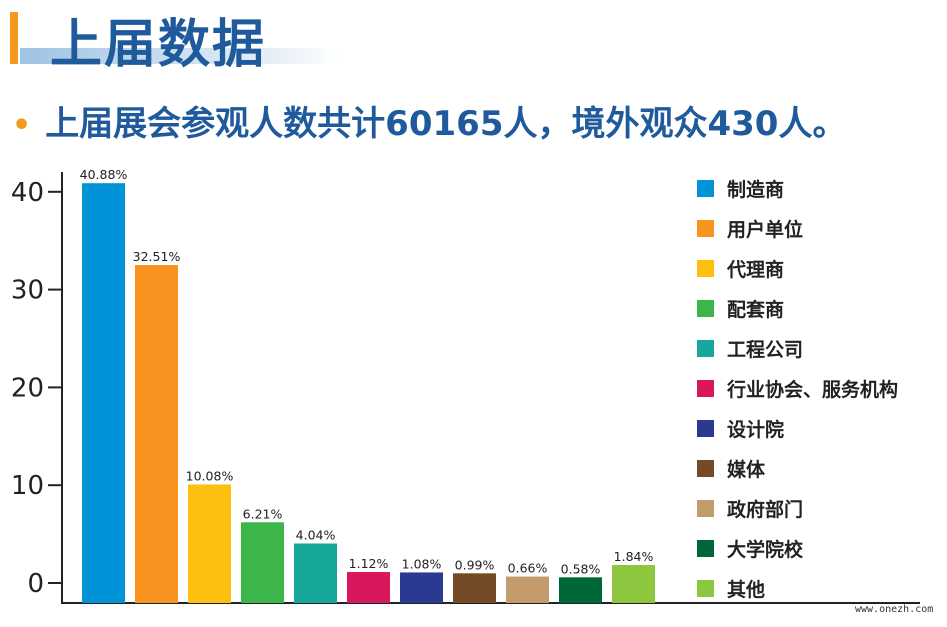  What do you see at coordinates (35, 584) in the screenshot?
I see `y-tick-label: 0` at bounding box center [35, 584].